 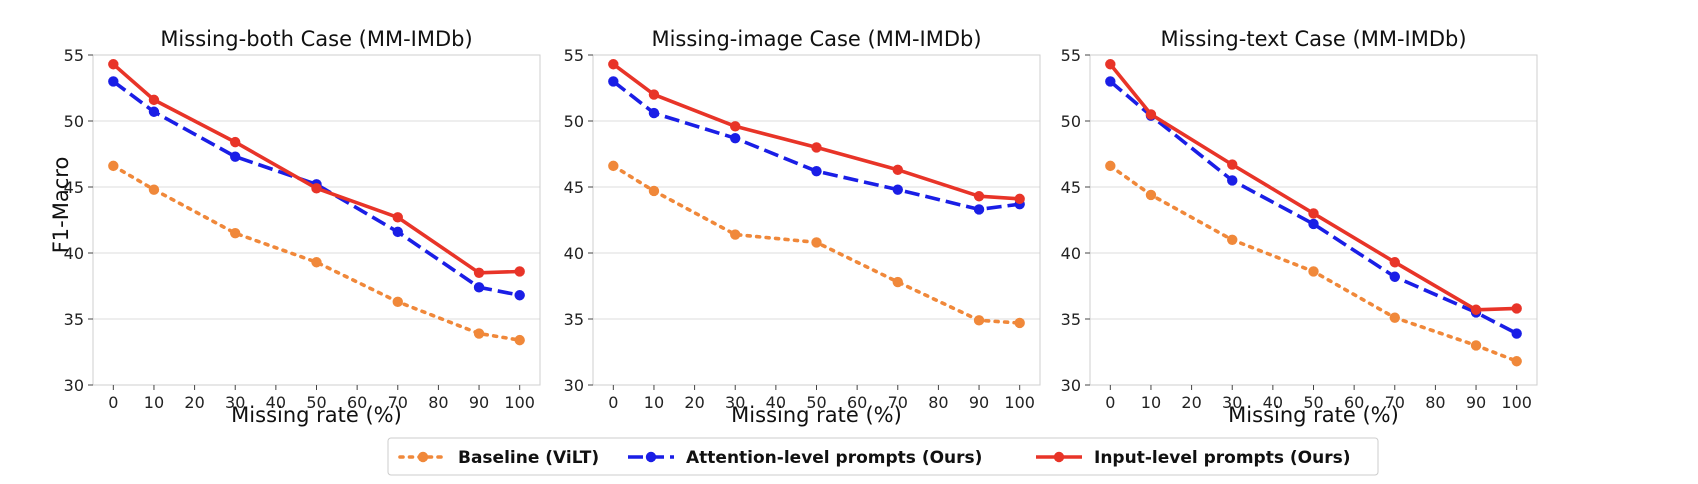 I want to click on legend-entry-1: Baseline (ViLT), so click(x=498, y=458).